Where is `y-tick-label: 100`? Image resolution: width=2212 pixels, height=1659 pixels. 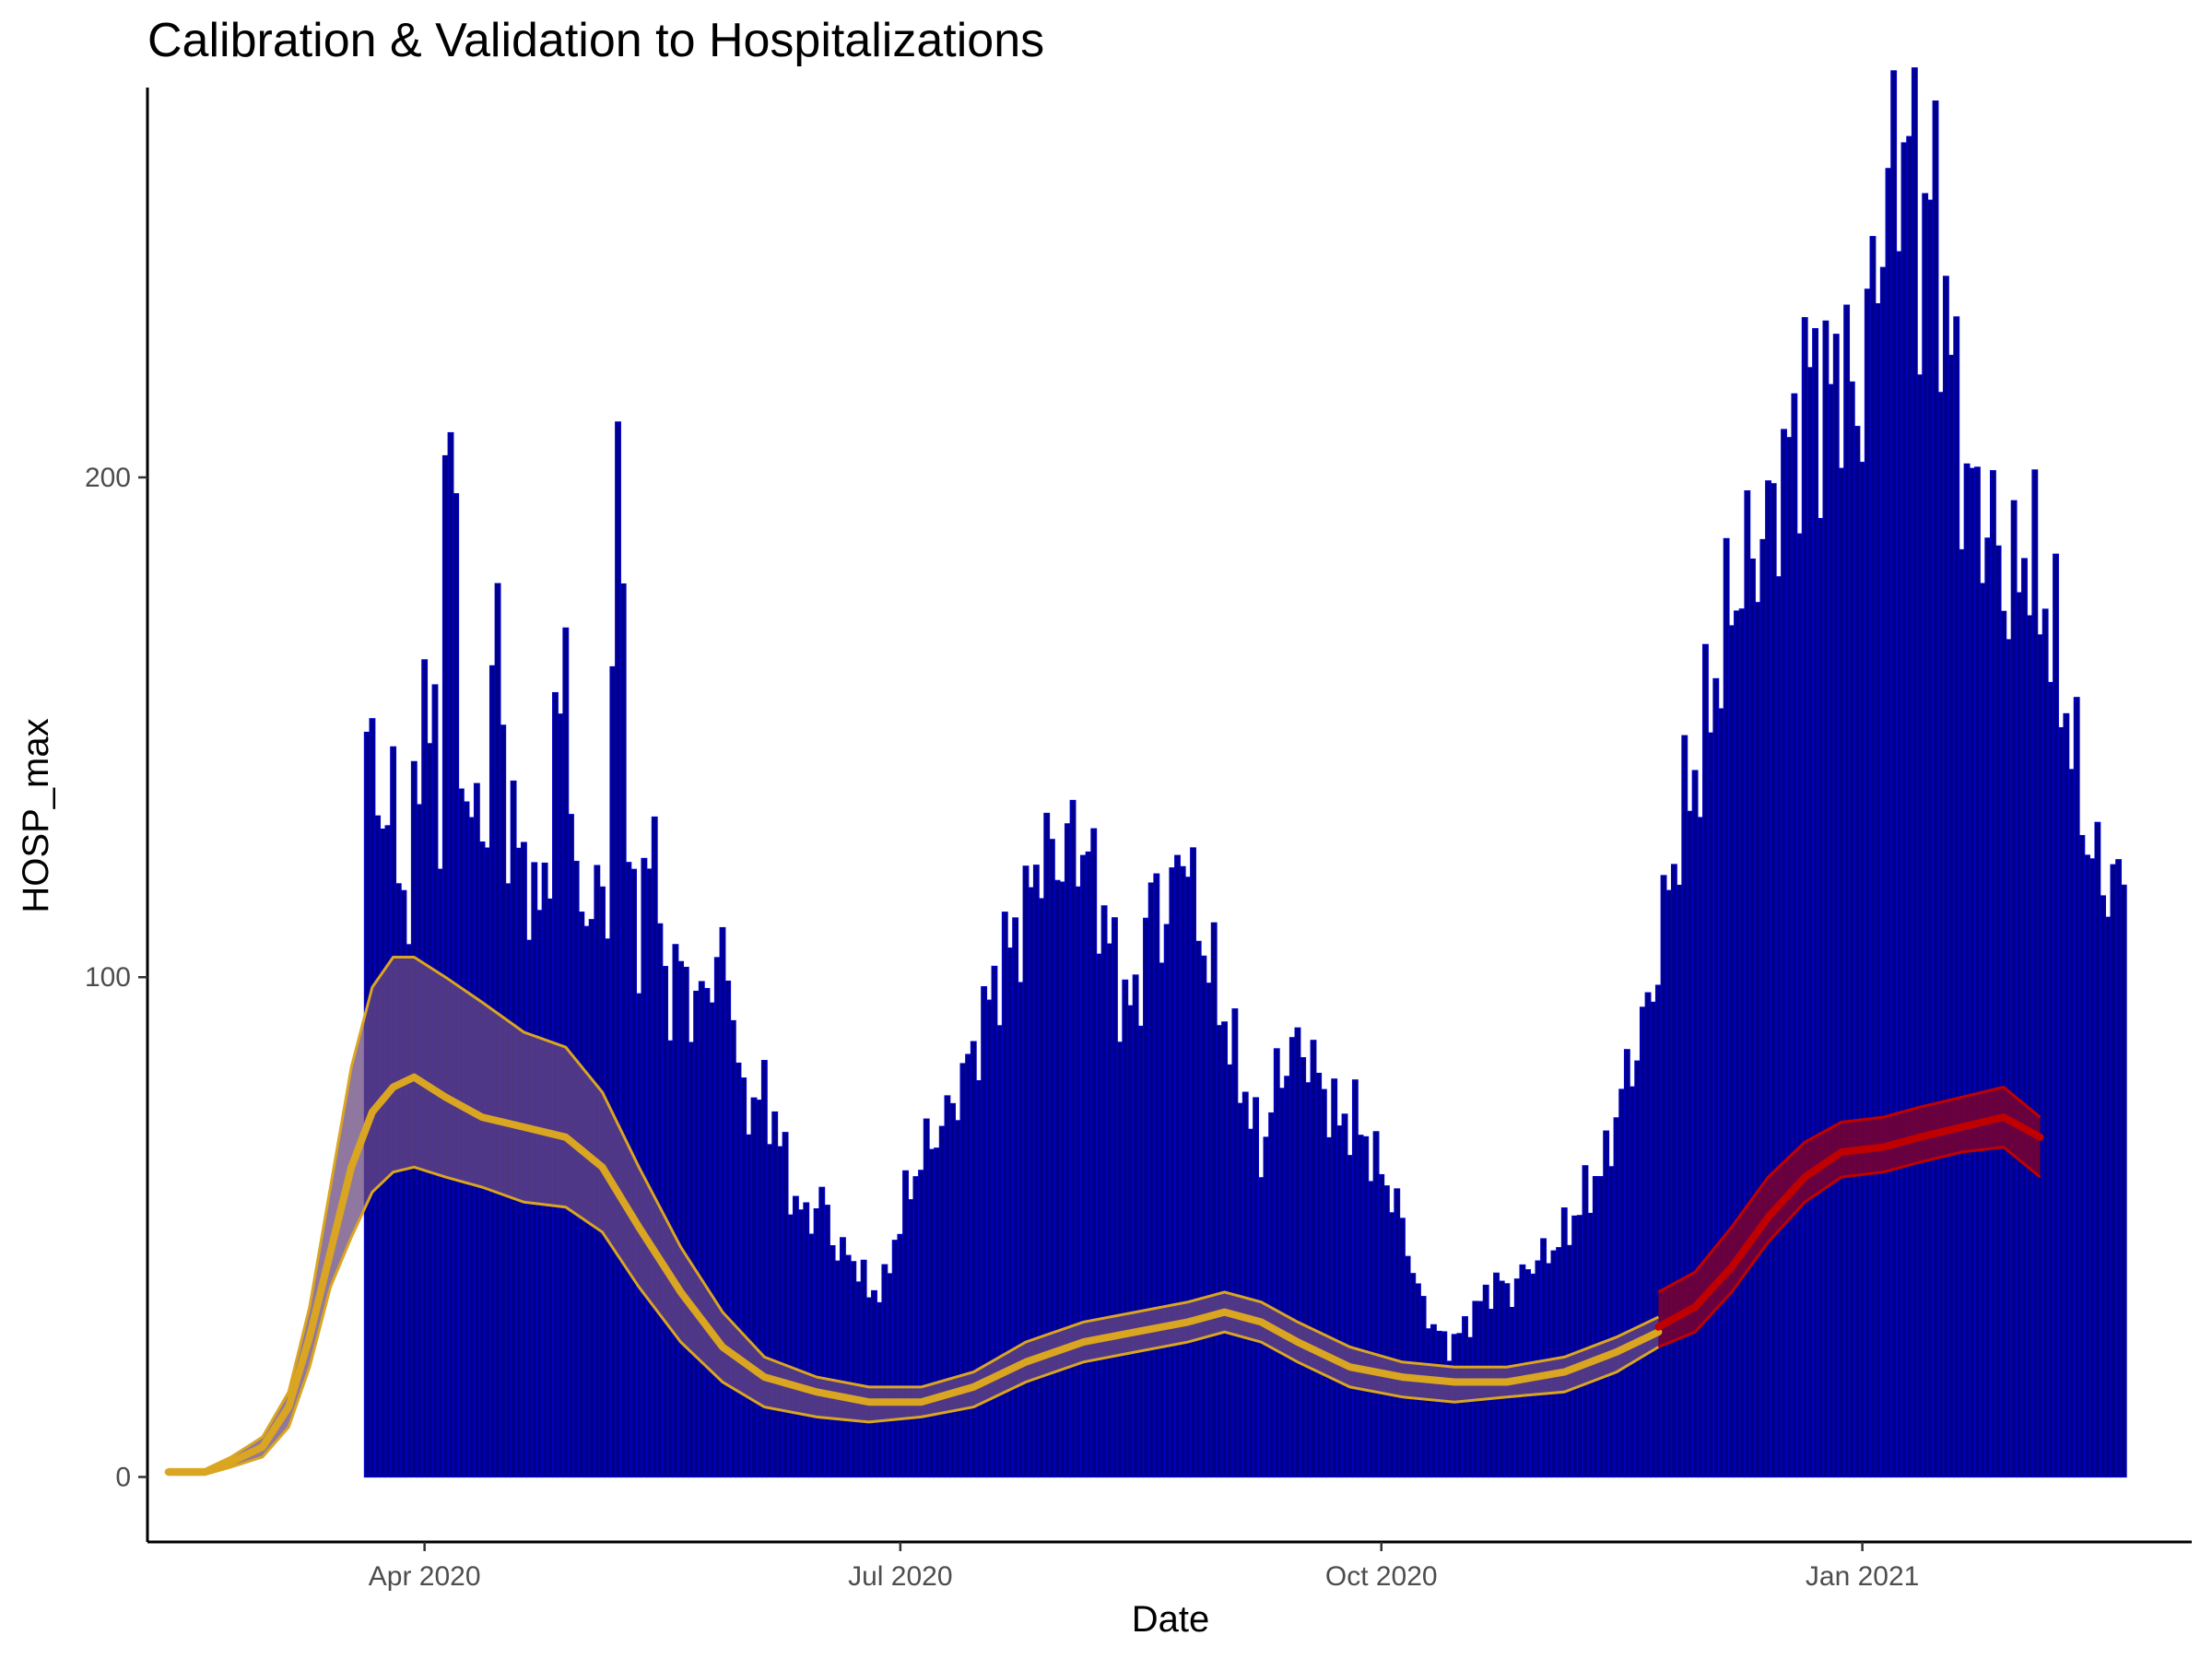 y-tick-label: 100 is located at coordinates (108, 977).